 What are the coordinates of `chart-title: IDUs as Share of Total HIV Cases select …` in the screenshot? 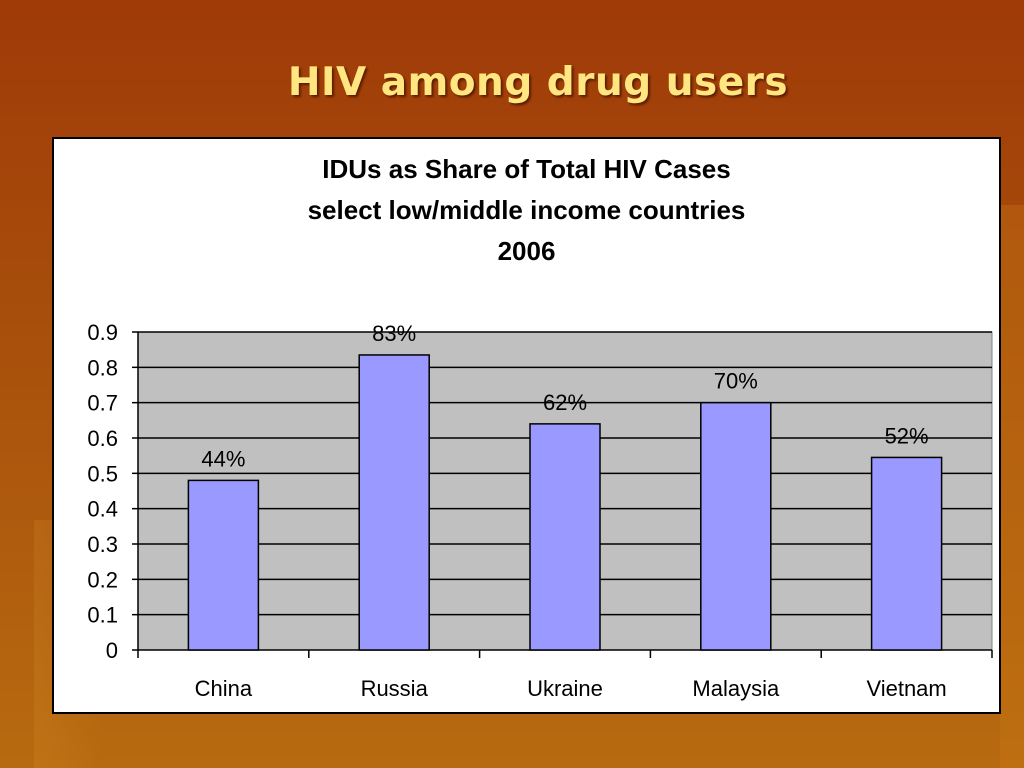 It's located at (526, 210).